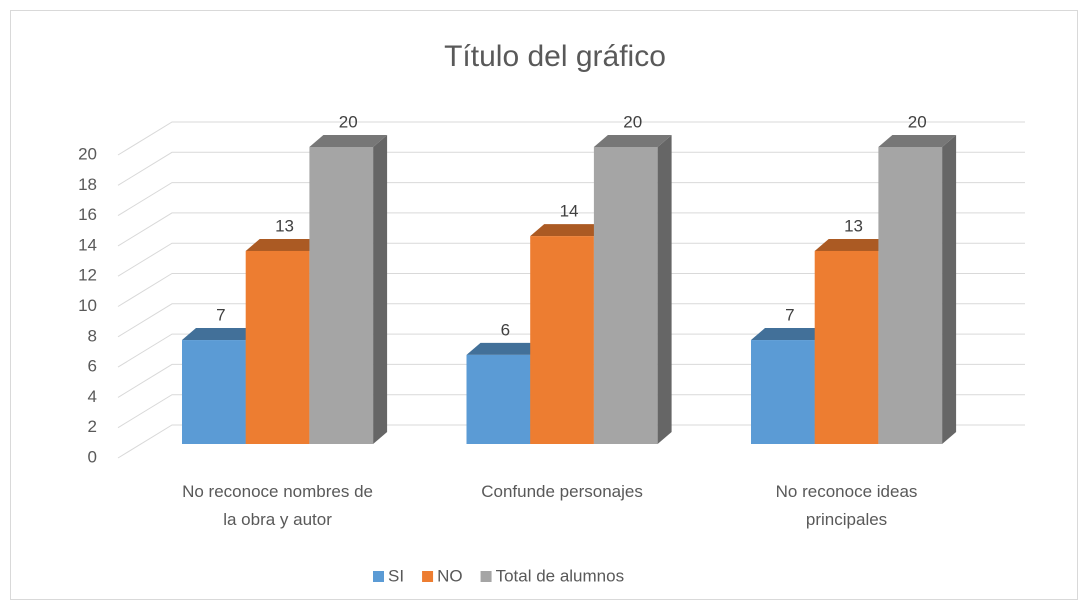 This screenshot has width=1088, height=606. Describe the element at coordinates (92, 335) in the screenshot. I see `y-tick-label: 8` at that location.